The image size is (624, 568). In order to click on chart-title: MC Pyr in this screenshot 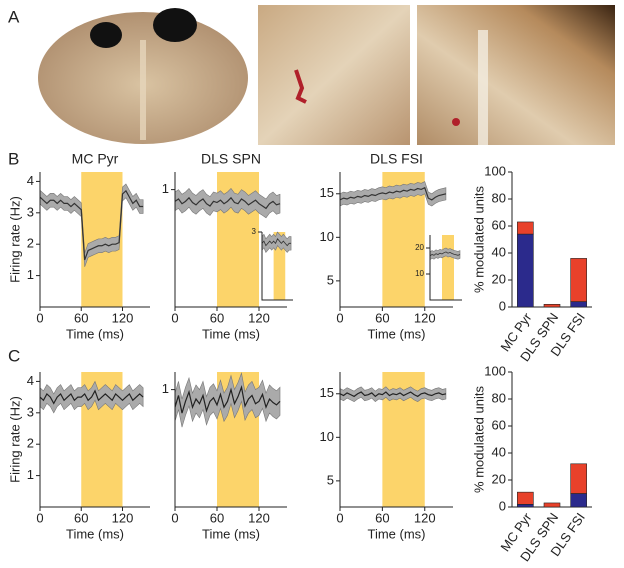, I will do `click(95, 159)`.